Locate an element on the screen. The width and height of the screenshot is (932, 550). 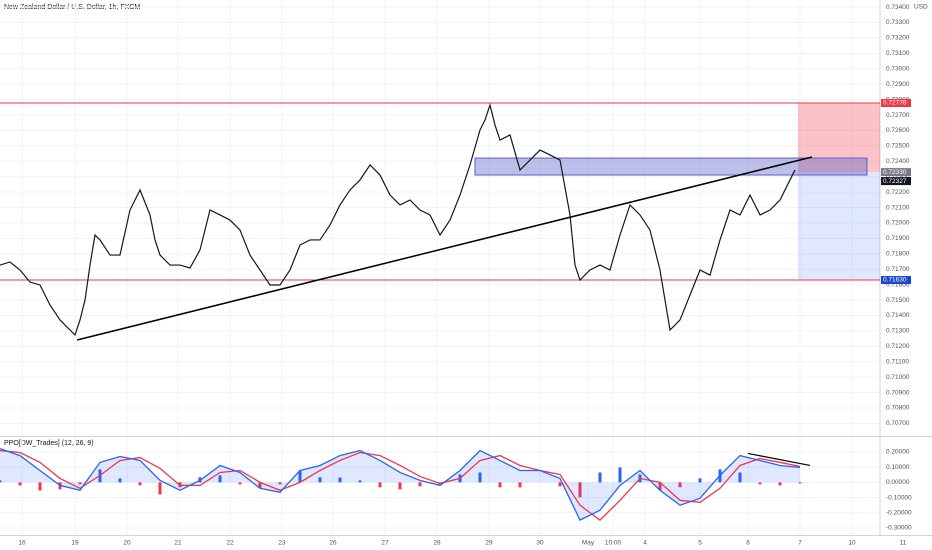
trend-line is located at coordinates (779, 459).